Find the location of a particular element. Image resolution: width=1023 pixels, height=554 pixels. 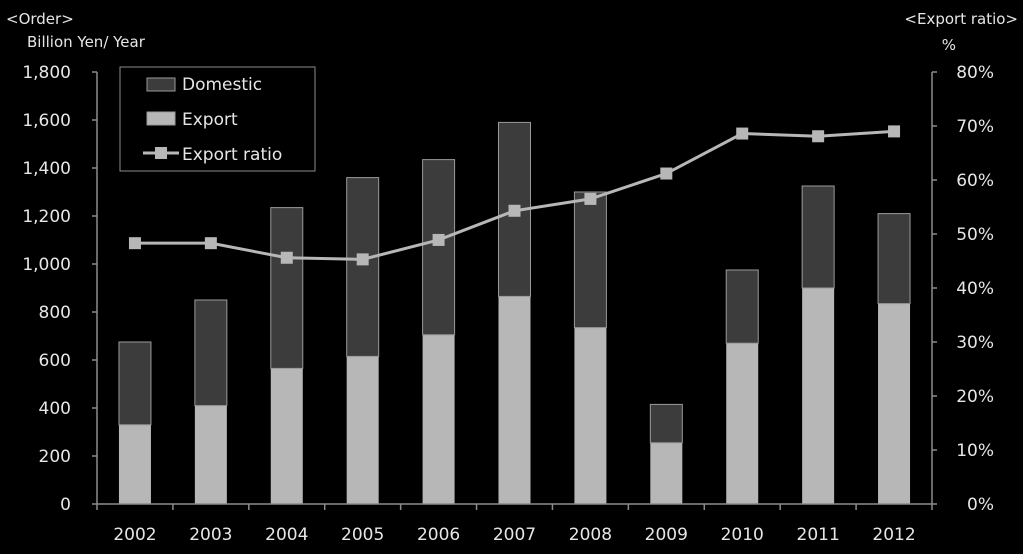

x-tick-label-2011: 2011 is located at coordinates (818, 535).